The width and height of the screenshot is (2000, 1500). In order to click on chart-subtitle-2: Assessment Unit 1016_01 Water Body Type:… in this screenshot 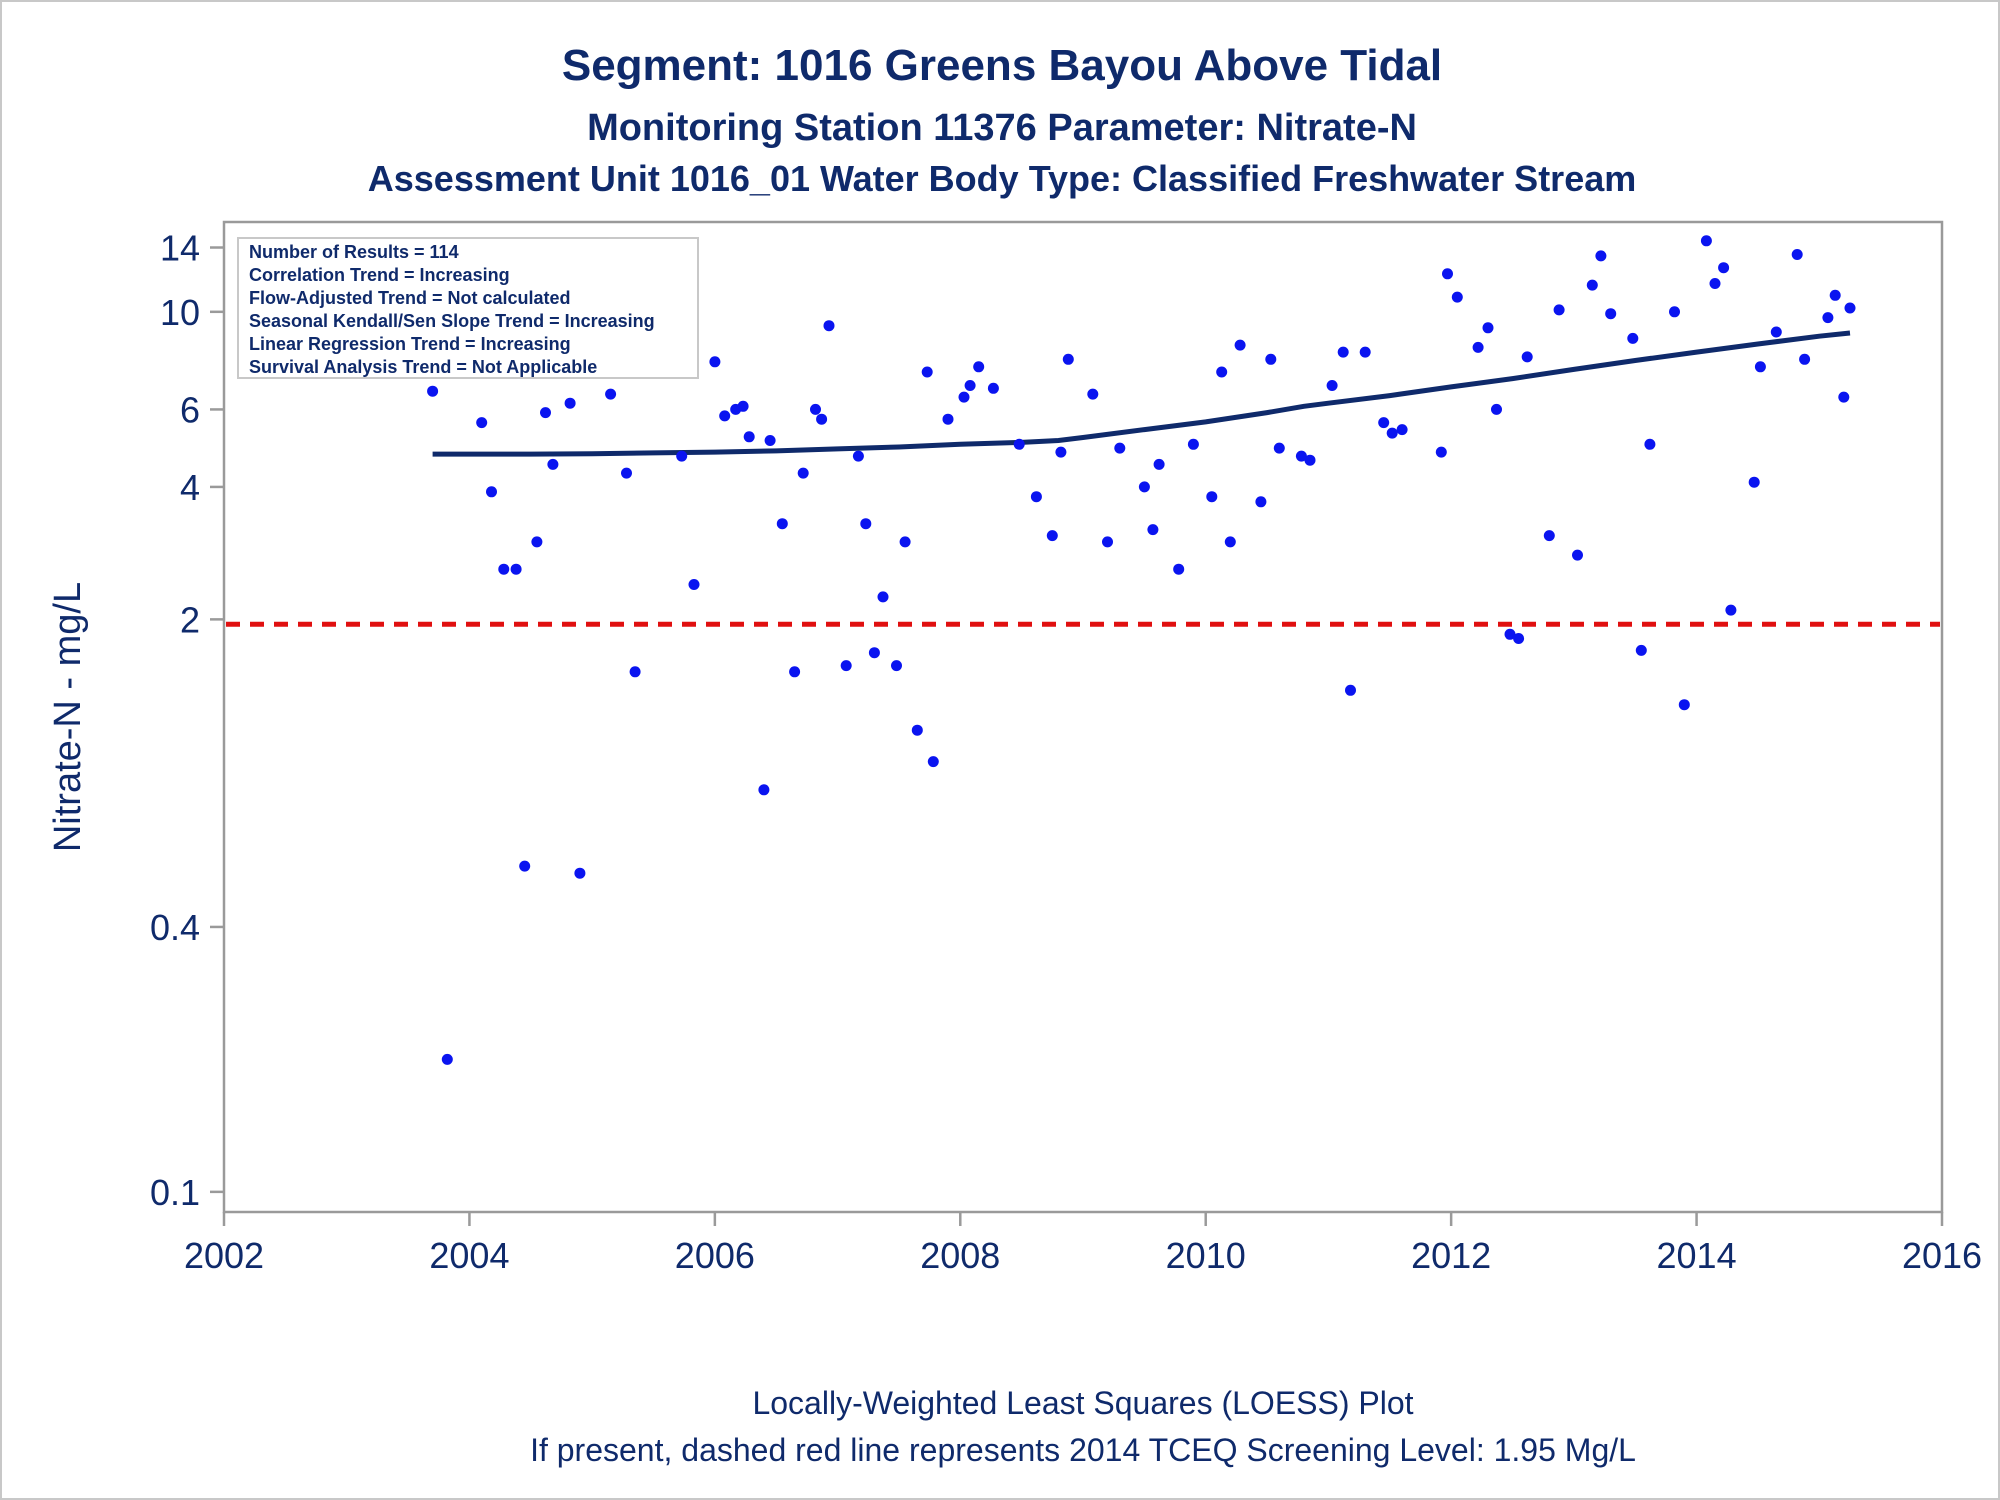, I will do `click(1002, 178)`.